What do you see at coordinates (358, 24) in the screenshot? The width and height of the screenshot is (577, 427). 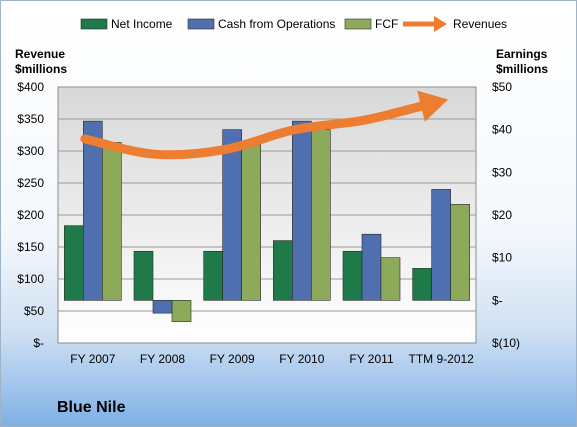 I see `legend-swatch-fcf` at bounding box center [358, 24].